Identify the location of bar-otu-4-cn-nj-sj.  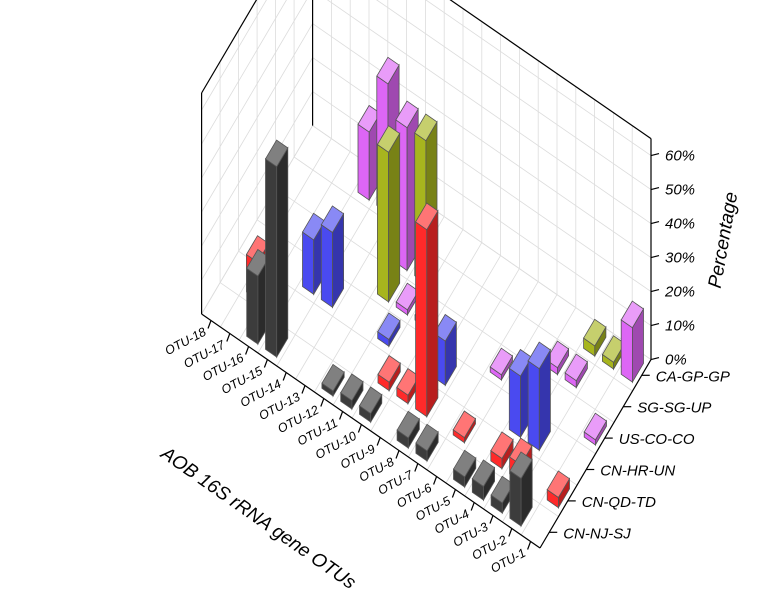
(483, 480).